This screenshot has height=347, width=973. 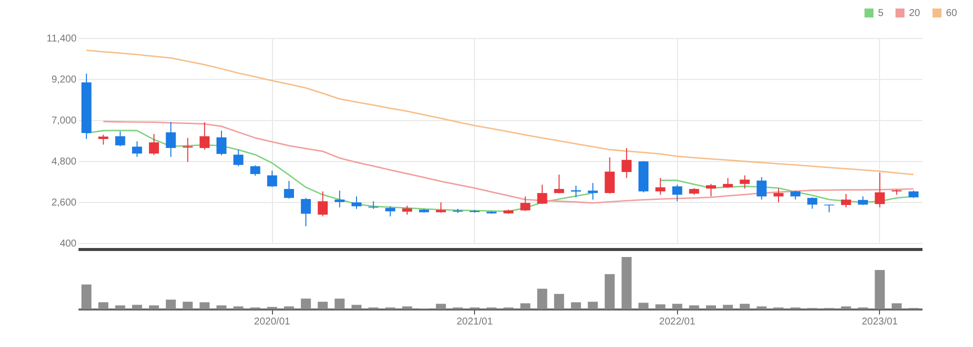 What do you see at coordinates (64, 162) in the screenshot?
I see `y-tick-label: 4,800` at bounding box center [64, 162].